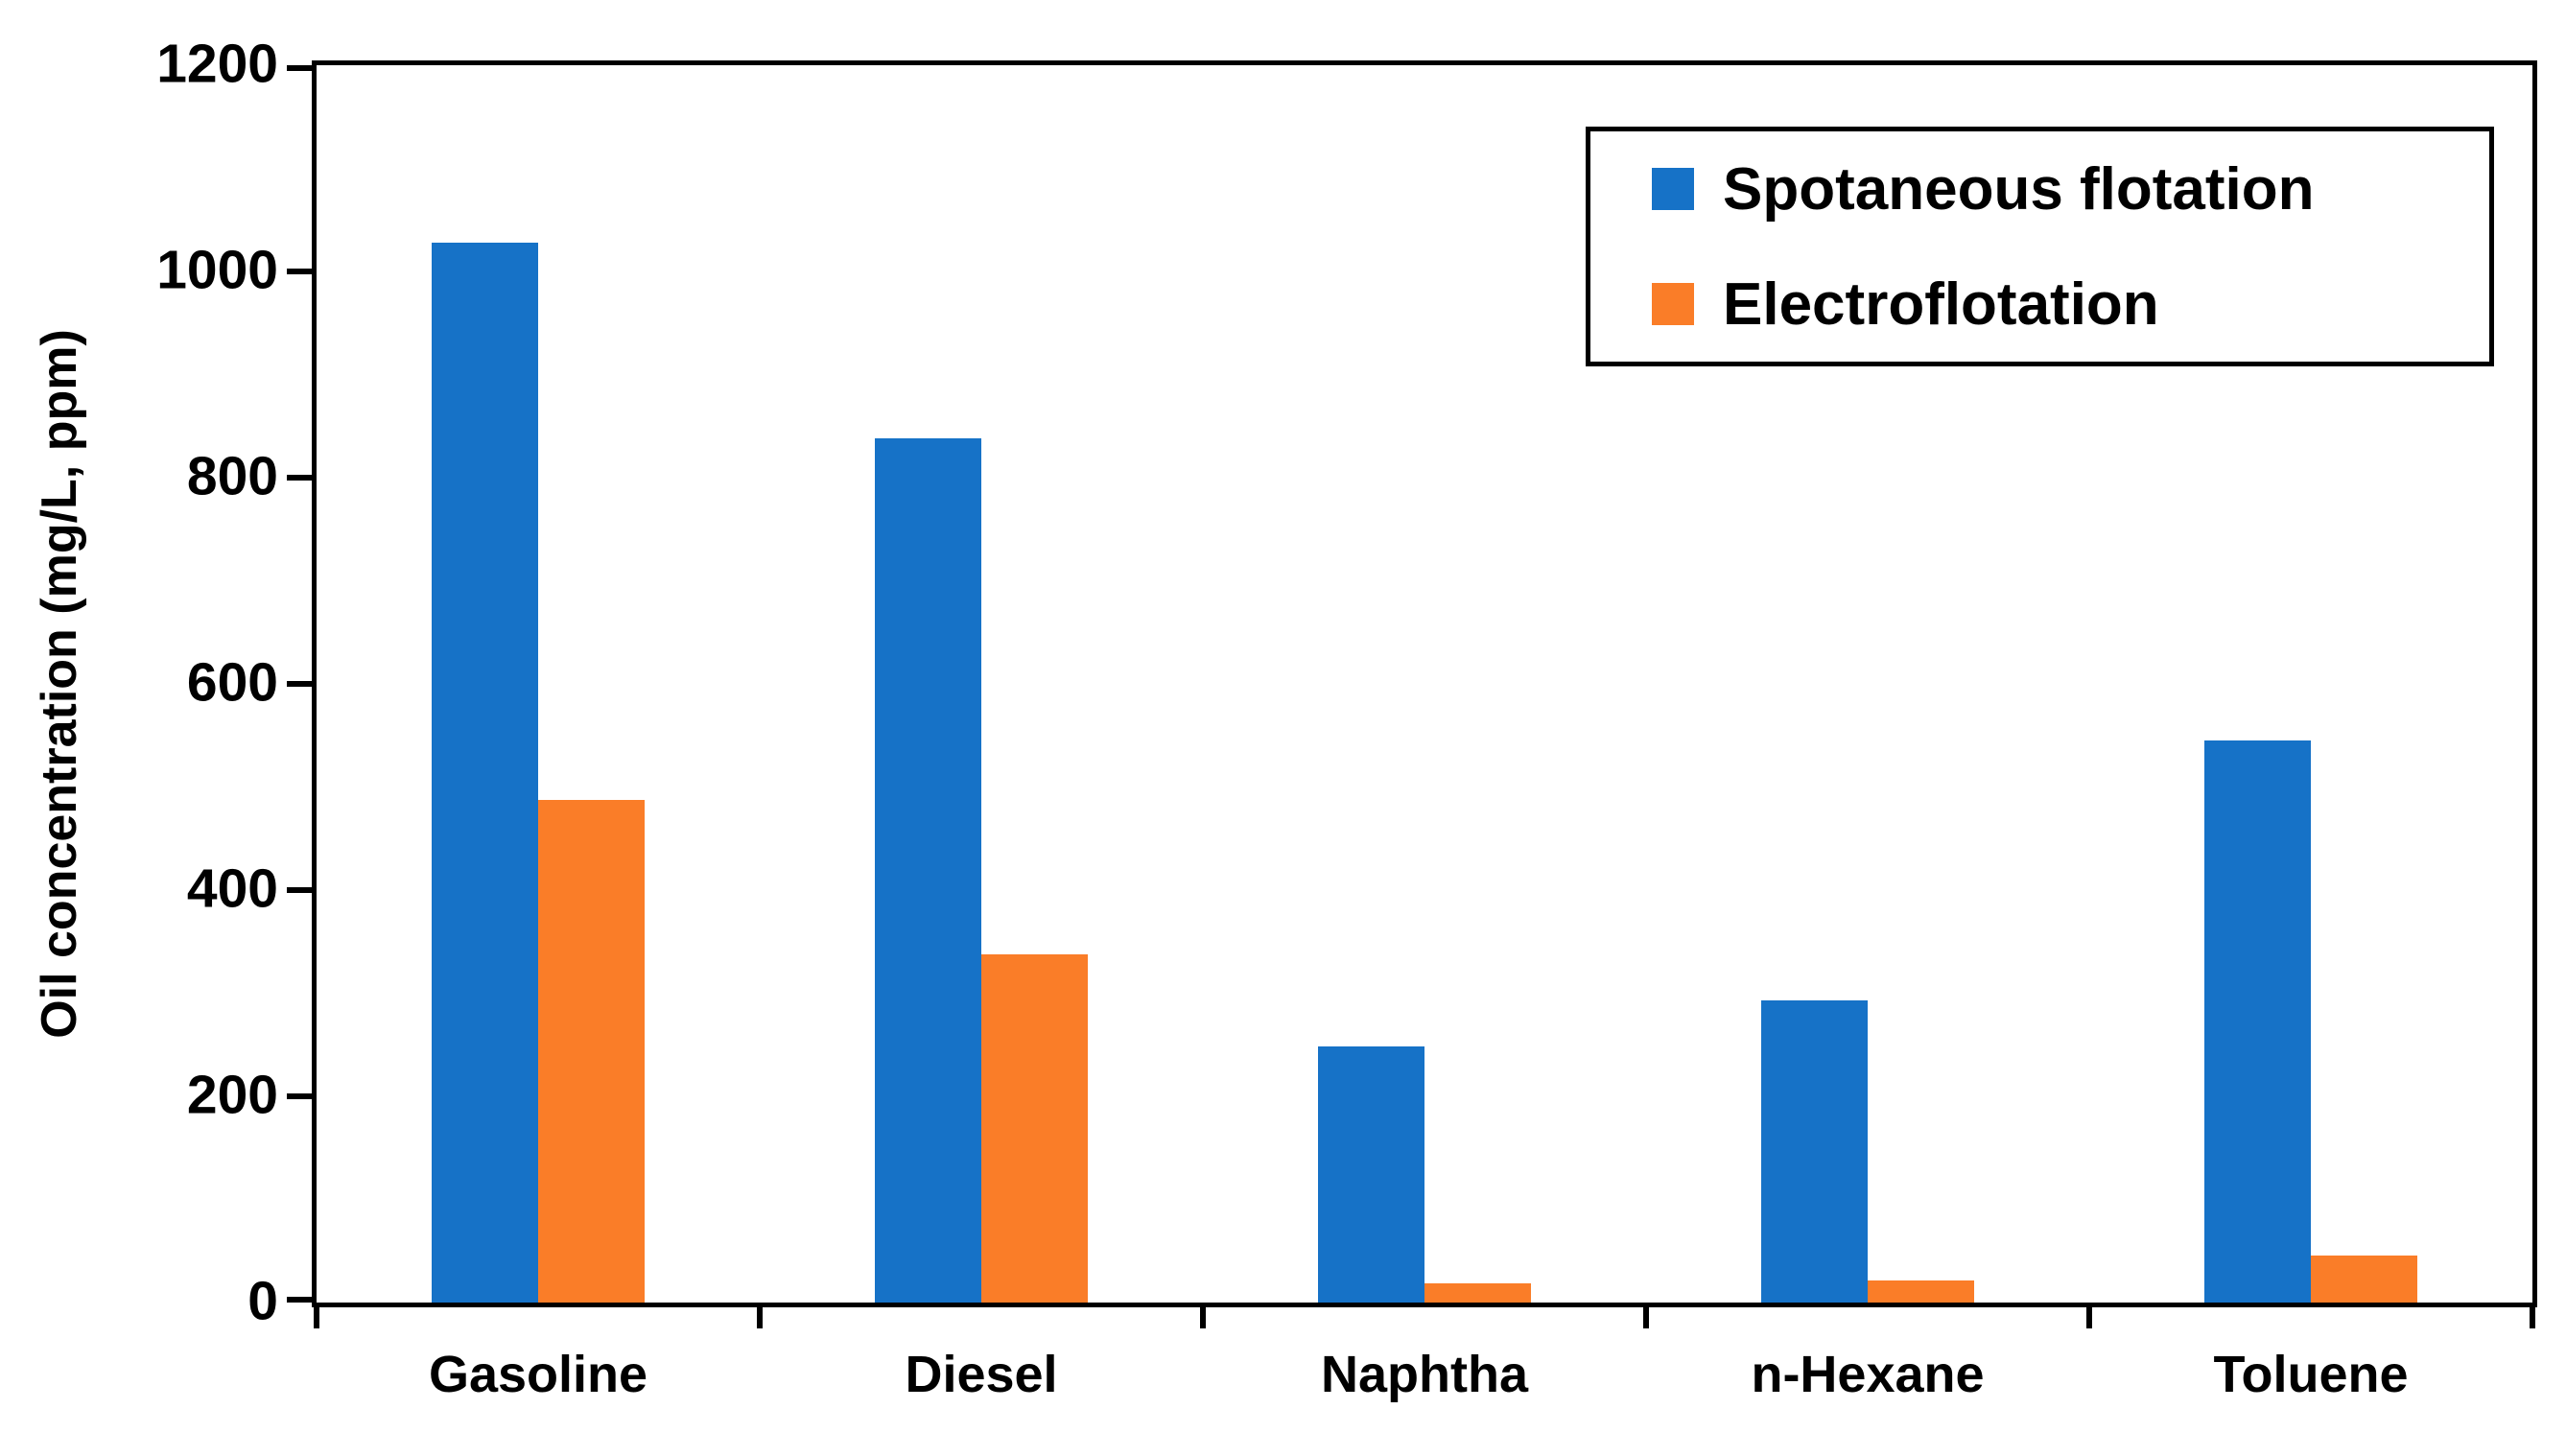  What do you see at coordinates (1921, 1292) in the screenshot?
I see `bar-n-hexane-electroflotation` at bounding box center [1921, 1292].